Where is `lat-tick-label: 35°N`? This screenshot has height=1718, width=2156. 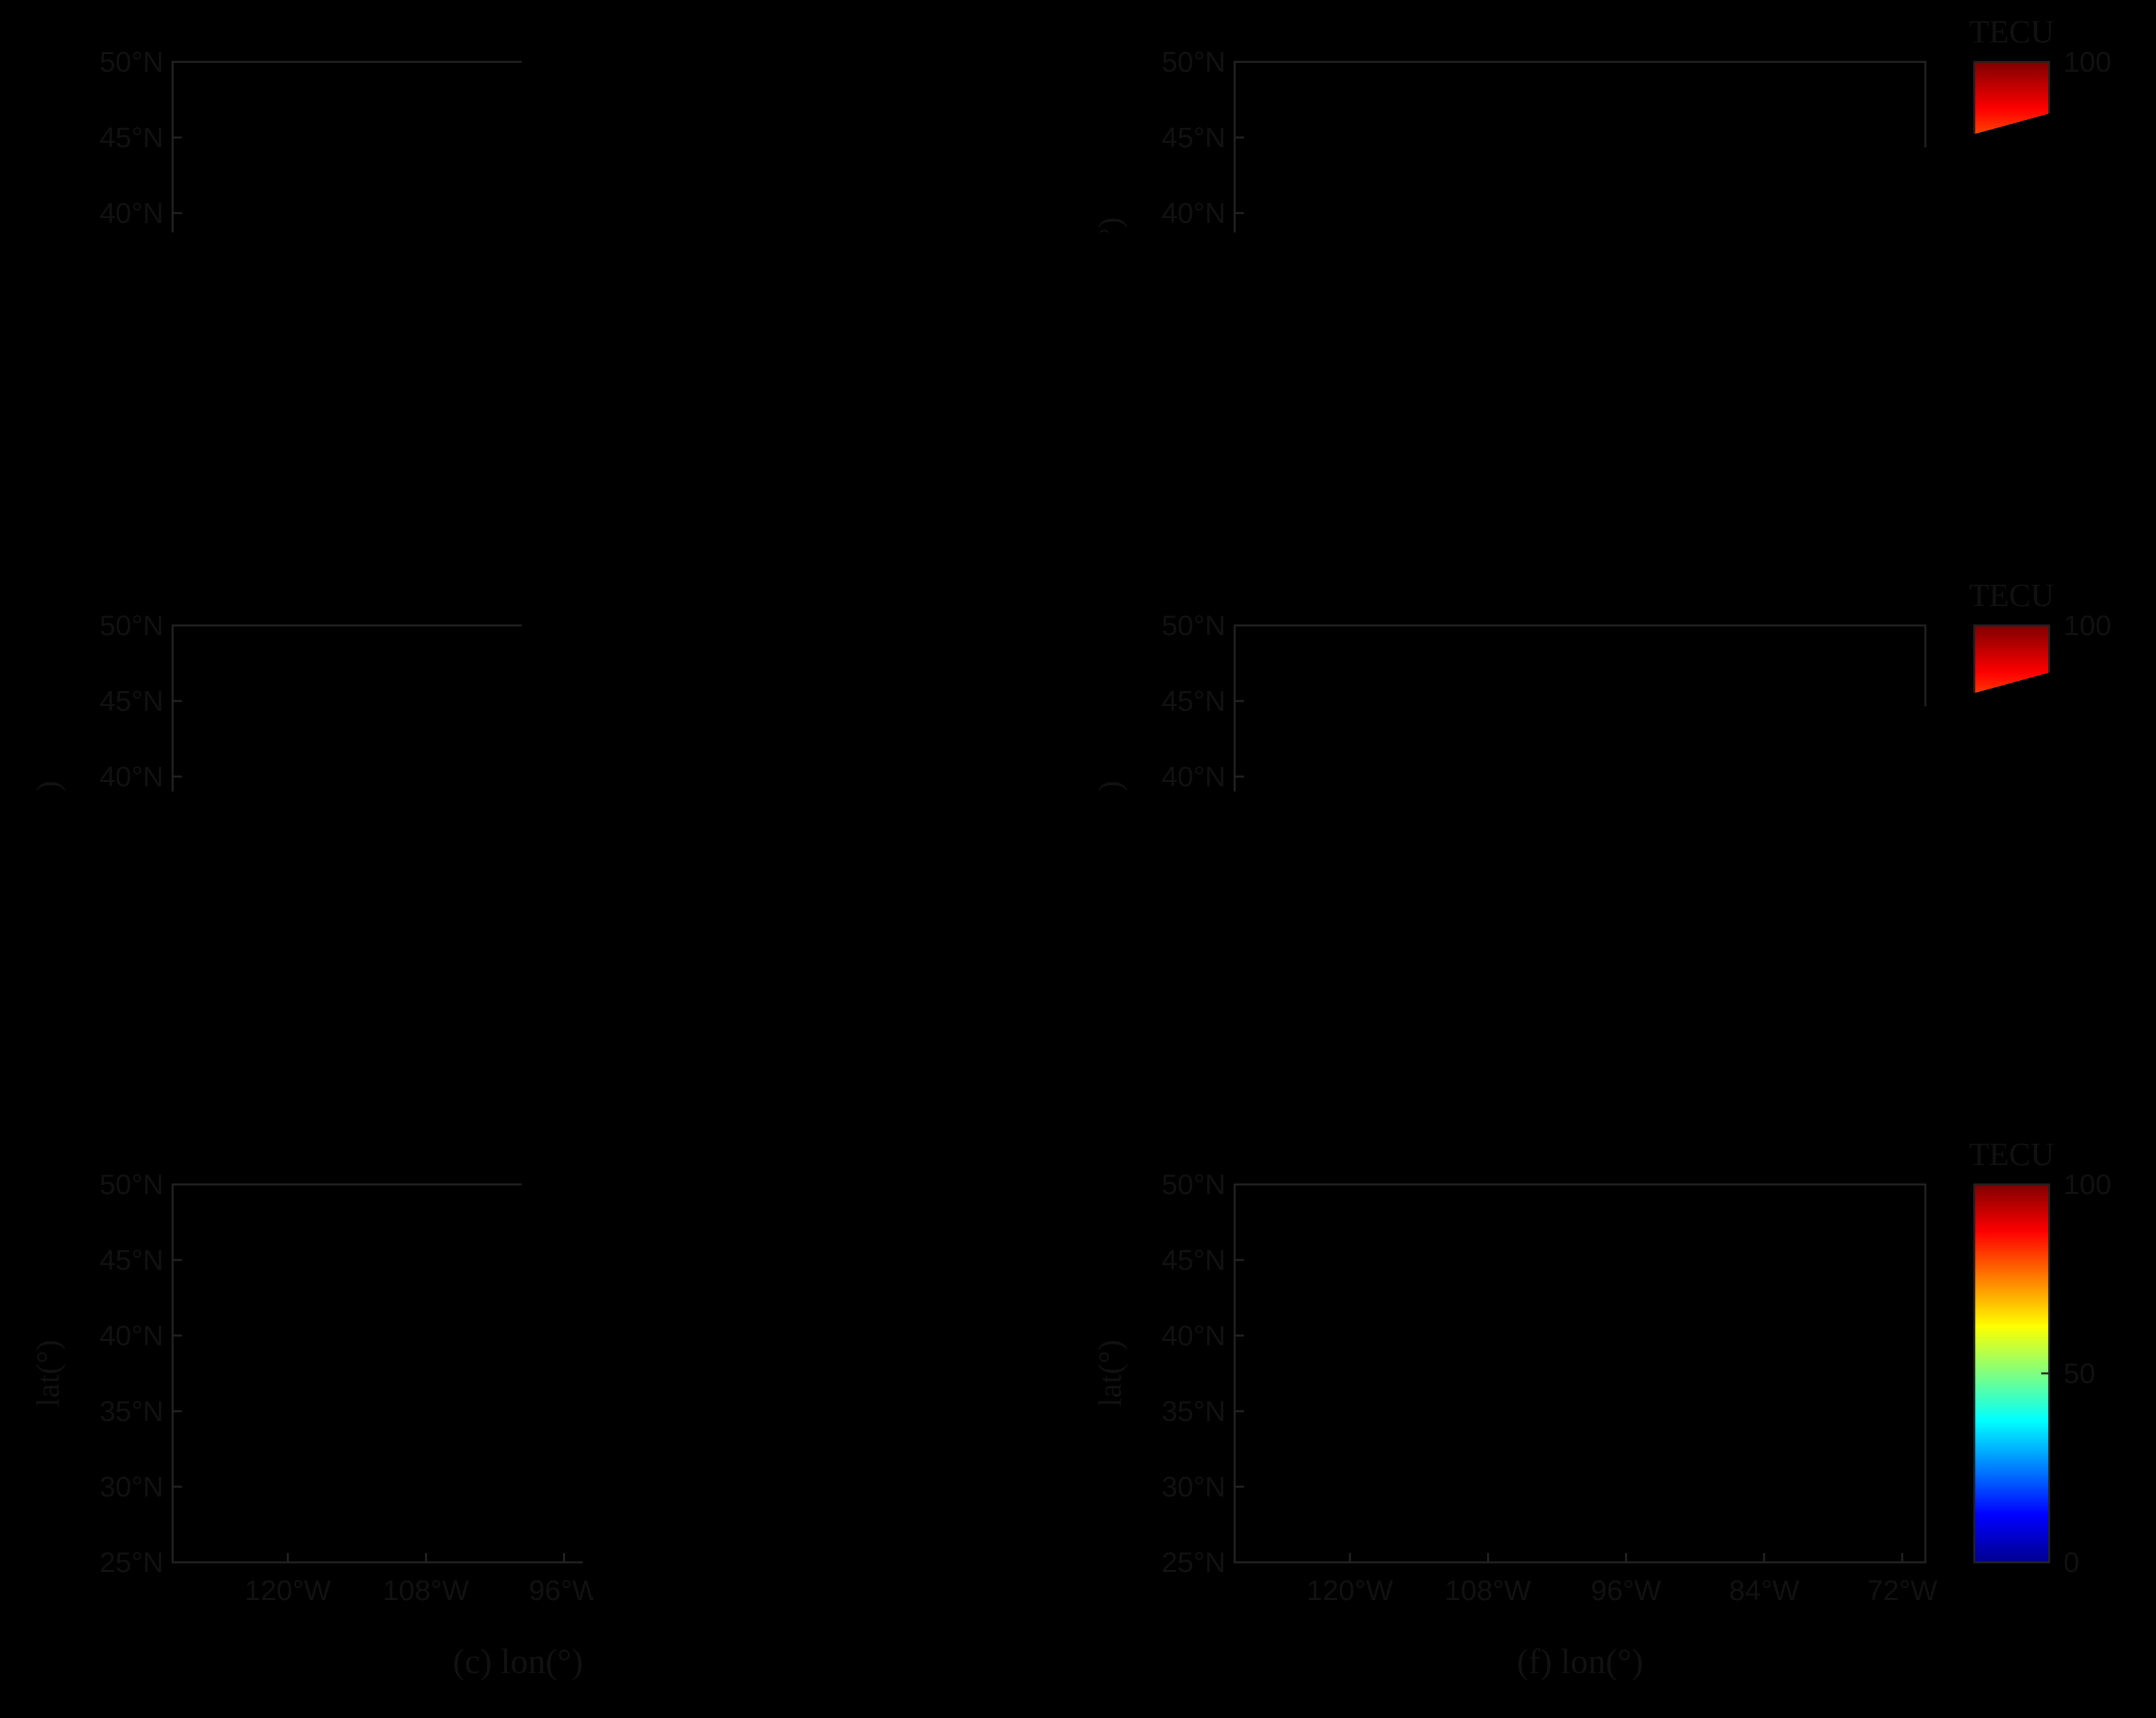 lat-tick-label: 35°N is located at coordinates (132, 1411).